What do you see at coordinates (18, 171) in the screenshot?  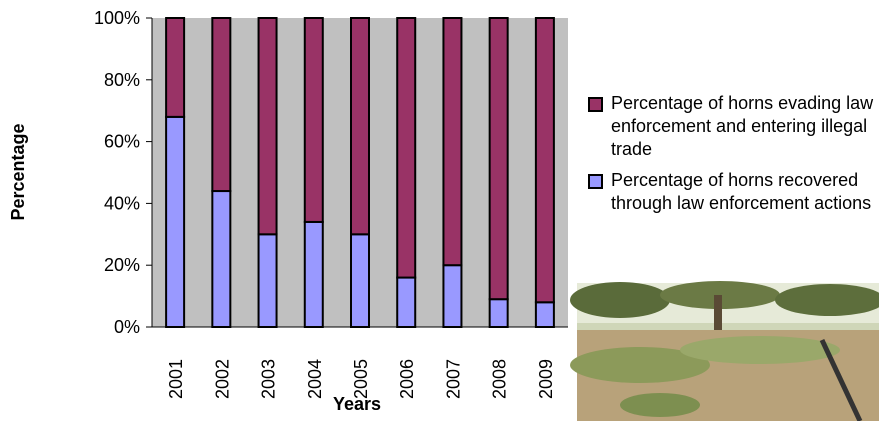 I see `y-axis-label: Percentage` at bounding box center [18, 171].